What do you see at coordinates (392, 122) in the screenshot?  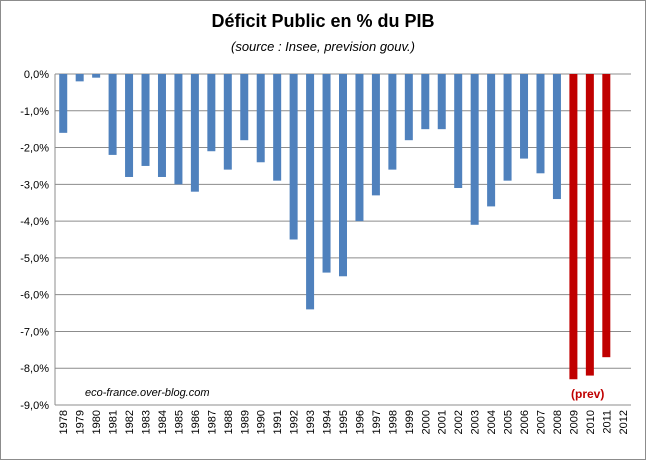 I see `bar-1998` at bounding box center [392, 122].